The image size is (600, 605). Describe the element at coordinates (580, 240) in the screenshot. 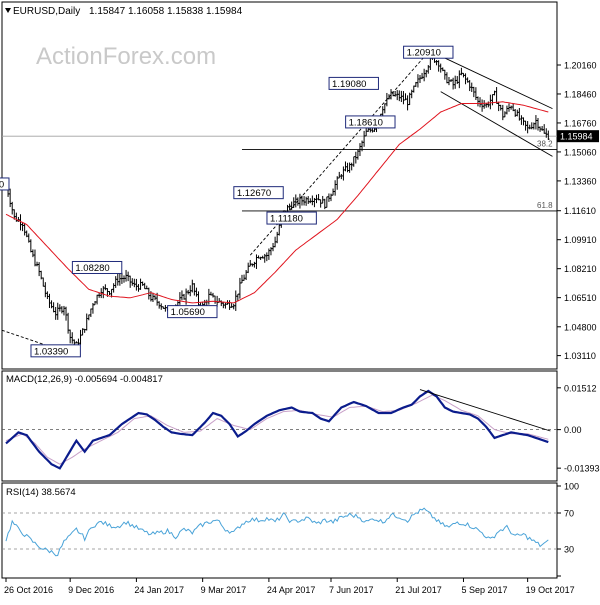

I see `price-tick-label: 1.09910` at that location.